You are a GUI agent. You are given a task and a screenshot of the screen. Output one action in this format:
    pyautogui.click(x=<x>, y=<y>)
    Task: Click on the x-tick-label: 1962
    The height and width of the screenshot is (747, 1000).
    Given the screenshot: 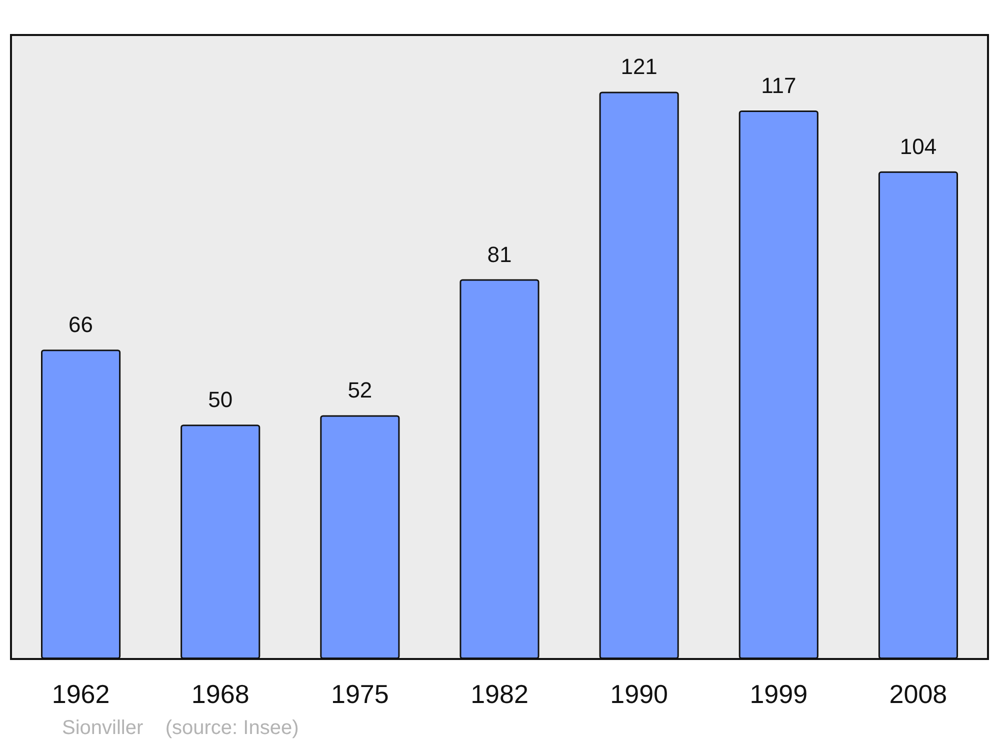 What is the action you would take?
    pyautogui.click(x=81, y=694)
    